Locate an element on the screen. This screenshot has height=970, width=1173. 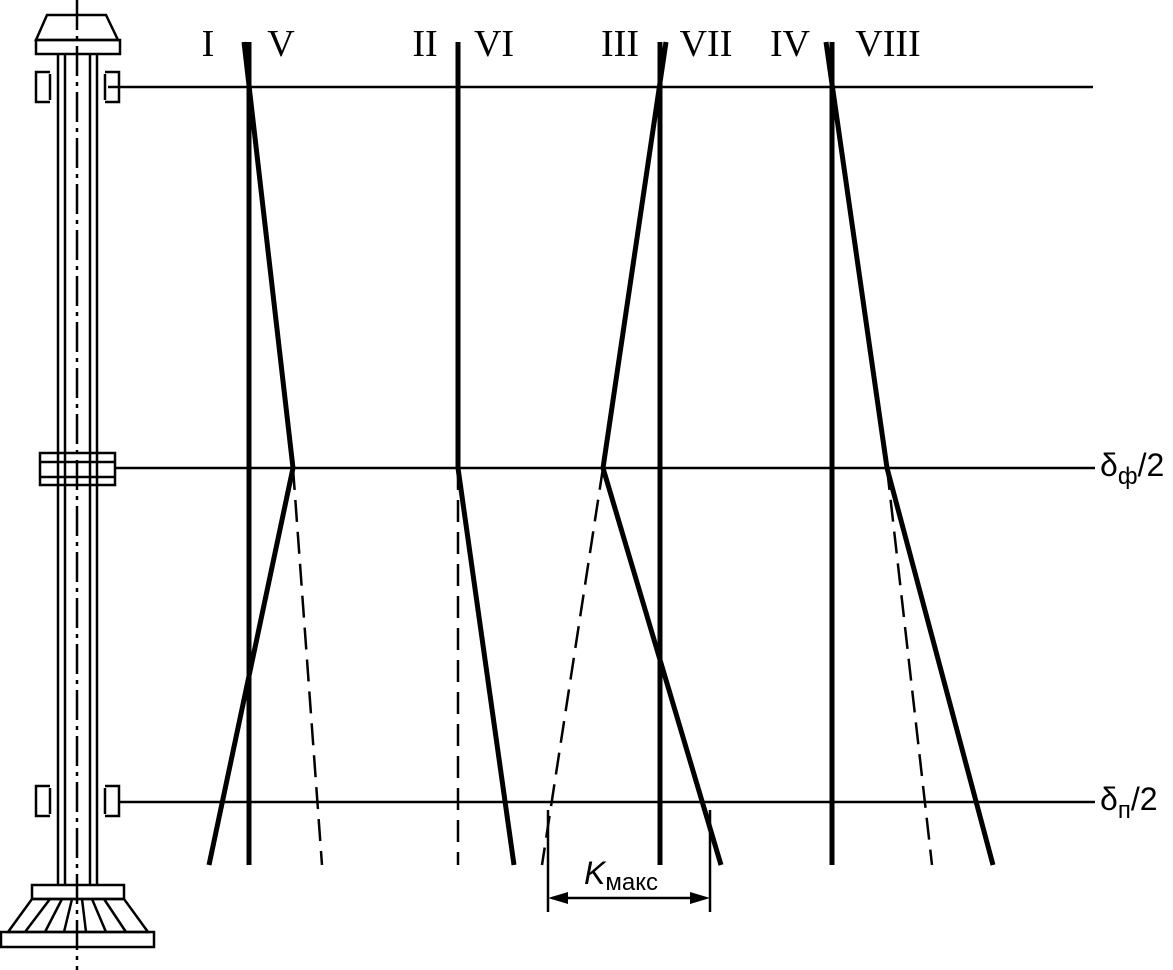
roman-labels: I V II VI III VII IV VIII is located at coordinates (561, 44).